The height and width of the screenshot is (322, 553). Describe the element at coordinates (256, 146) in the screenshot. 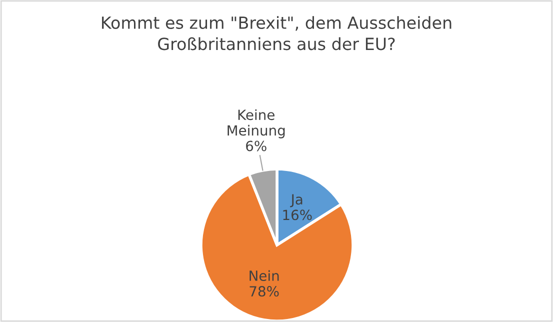

I see `data-label: 6%` at that location.